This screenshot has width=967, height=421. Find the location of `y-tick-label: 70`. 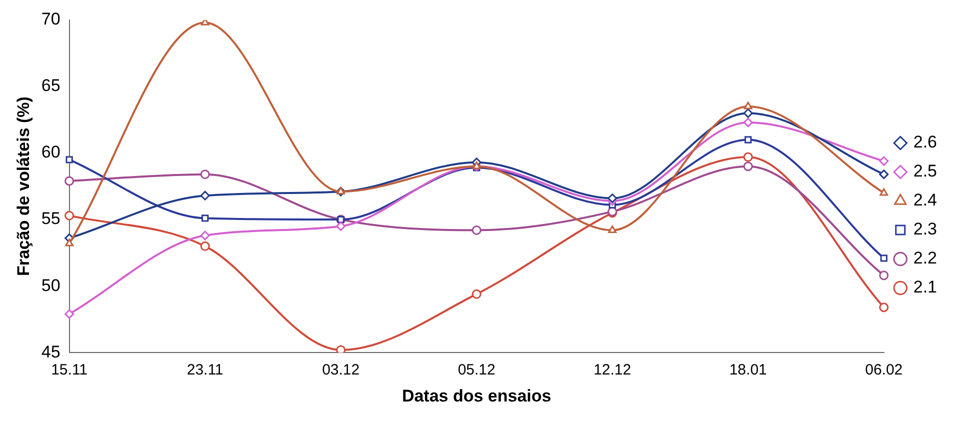

y-tick-label: 70 is located at coordinates (50, 19).